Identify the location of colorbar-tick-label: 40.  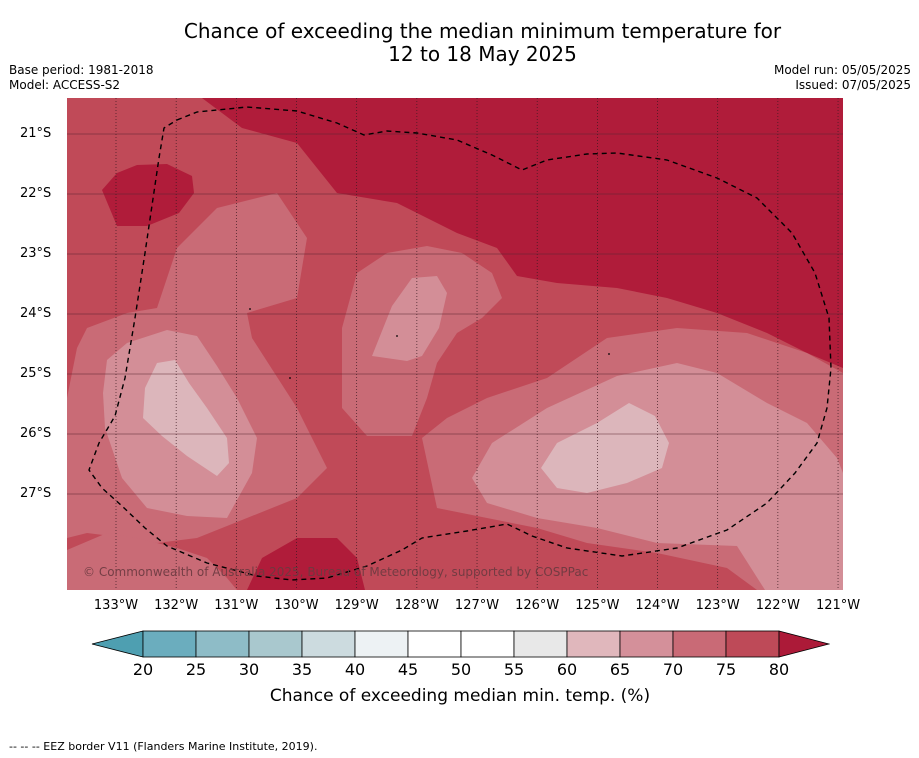
(355, 669).